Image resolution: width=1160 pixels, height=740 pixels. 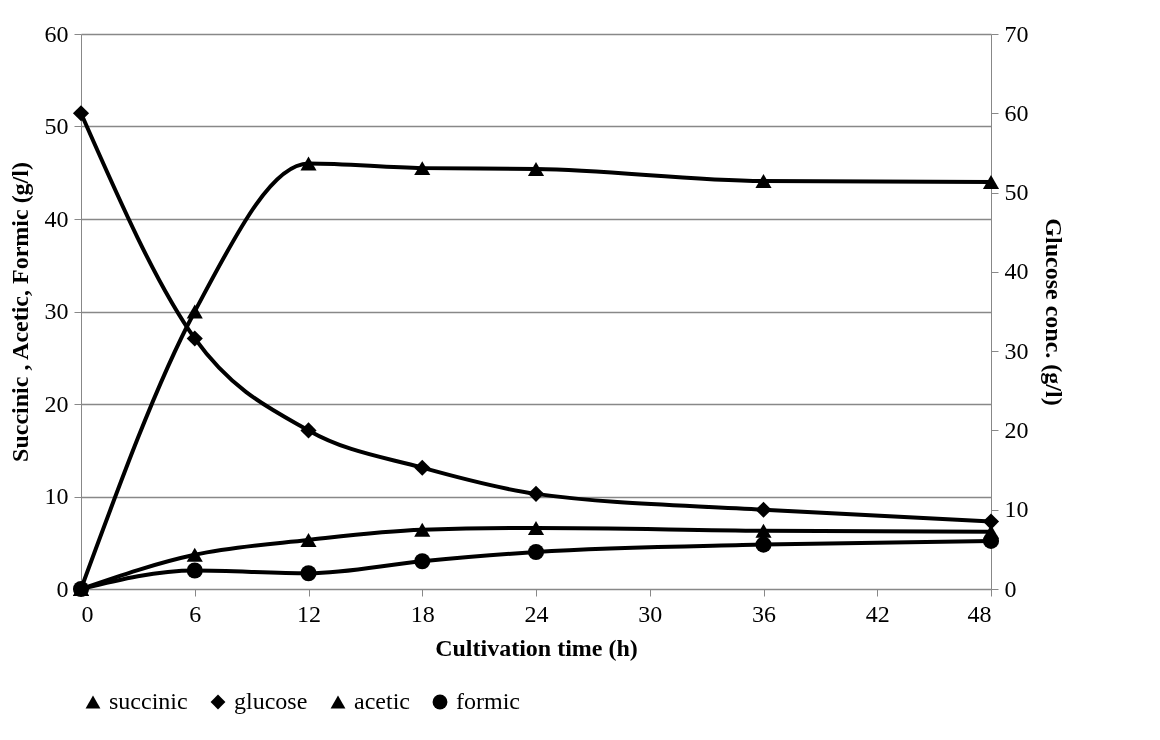 I want to click on x-tick-label: 36, so click(x=764, y=613).